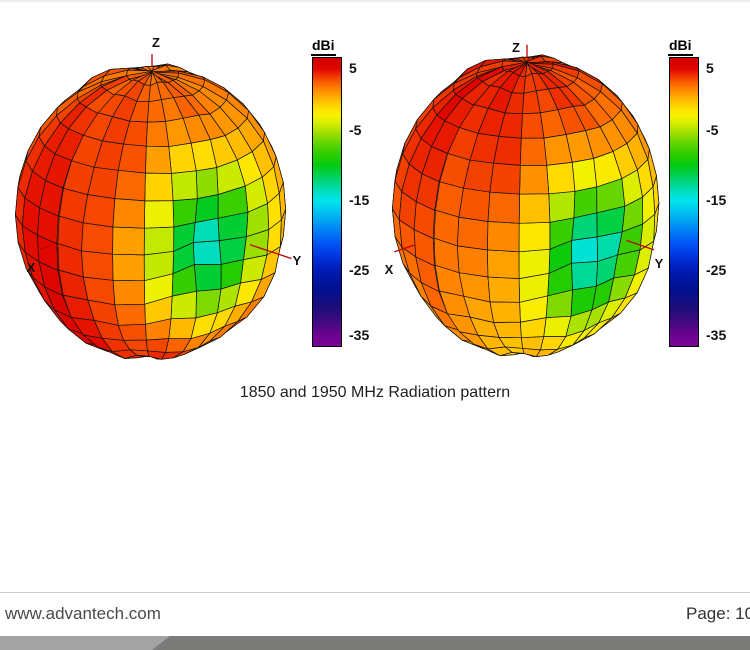 Image resolution: width=750 pixels, height=650 pixels. Describe the element at coordinates (375, 392) in the screenshot. I see `figure-caption: 1850 and 1950 MHz Radiation pattern` at that location.